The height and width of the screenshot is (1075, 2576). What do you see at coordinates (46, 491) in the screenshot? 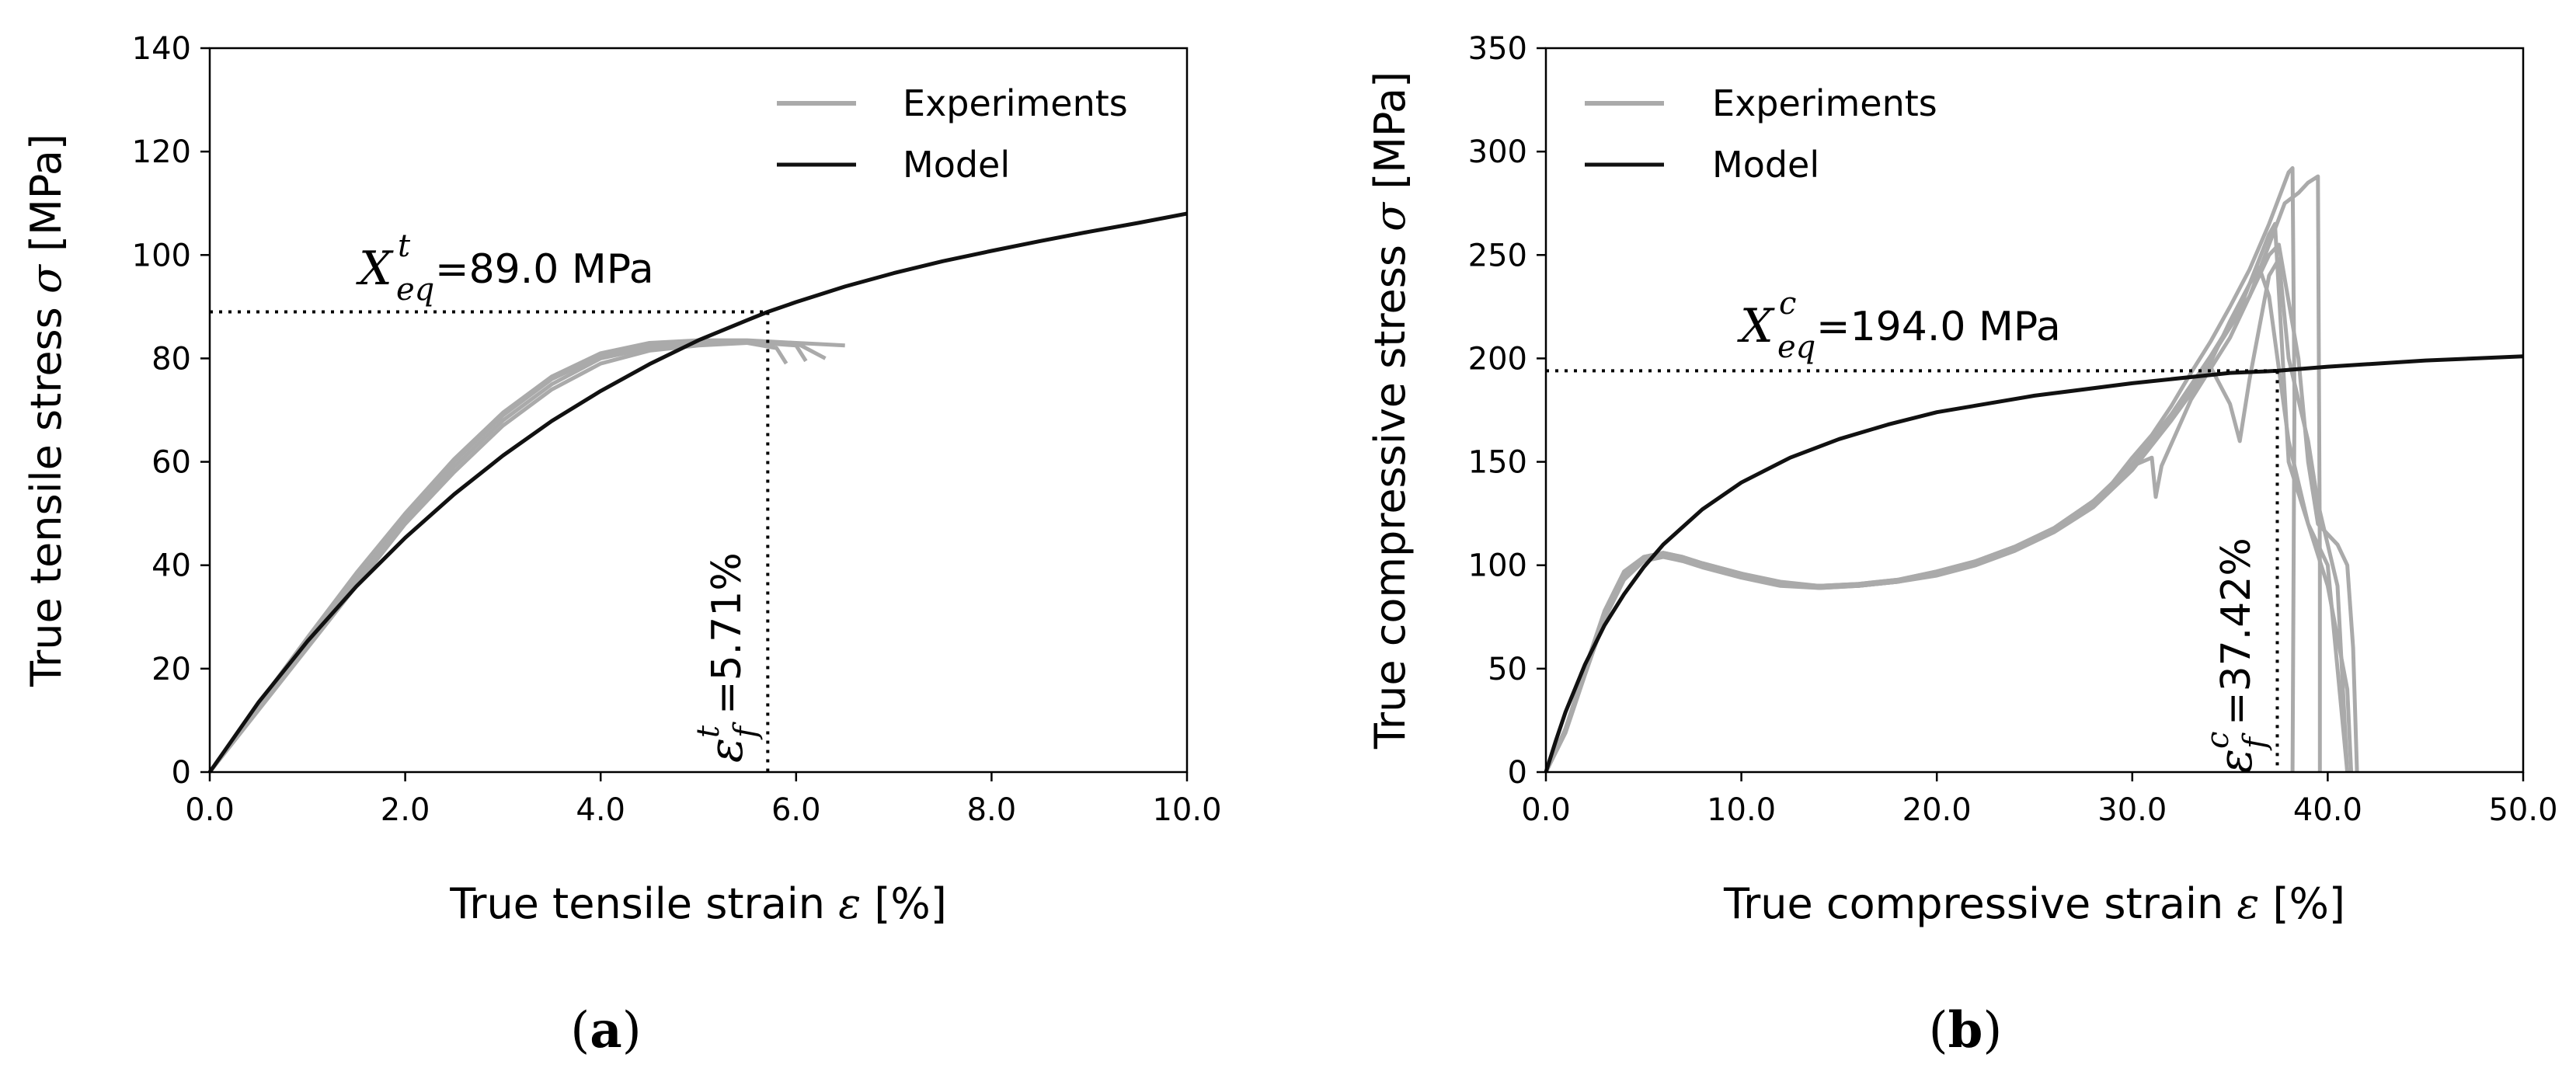
I see `a-y-axis-label-main: True tensile stress` at bounding box center [46, 491].